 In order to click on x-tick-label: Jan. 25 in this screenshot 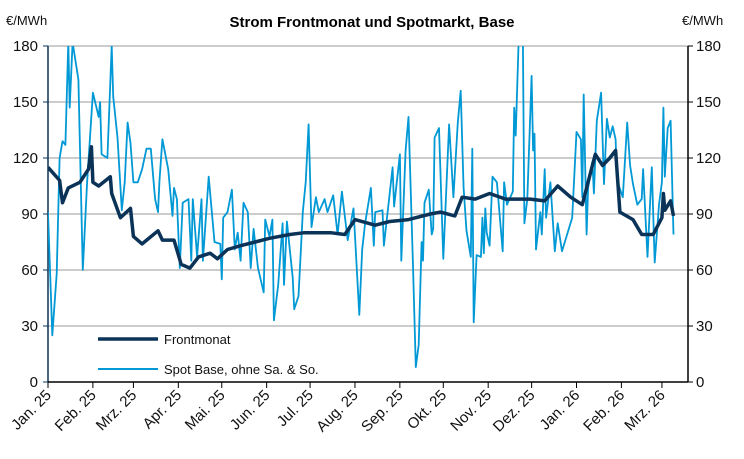, I will do `click(31, 410)`.